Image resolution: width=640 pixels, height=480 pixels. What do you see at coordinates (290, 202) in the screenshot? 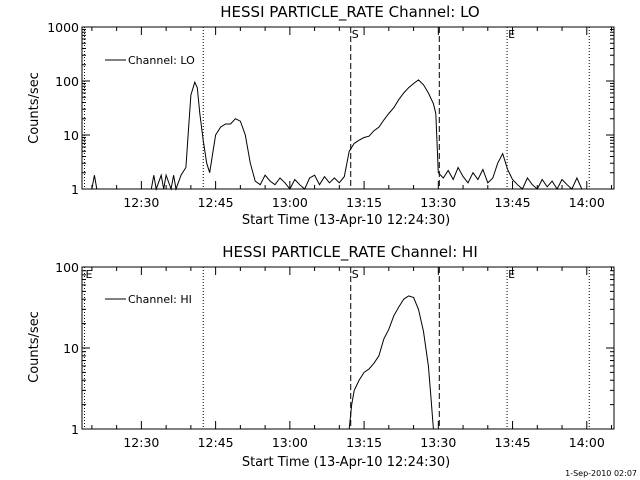
I see `panel-lo-xtick-label: 13:00` at bounding box center [290, 202].